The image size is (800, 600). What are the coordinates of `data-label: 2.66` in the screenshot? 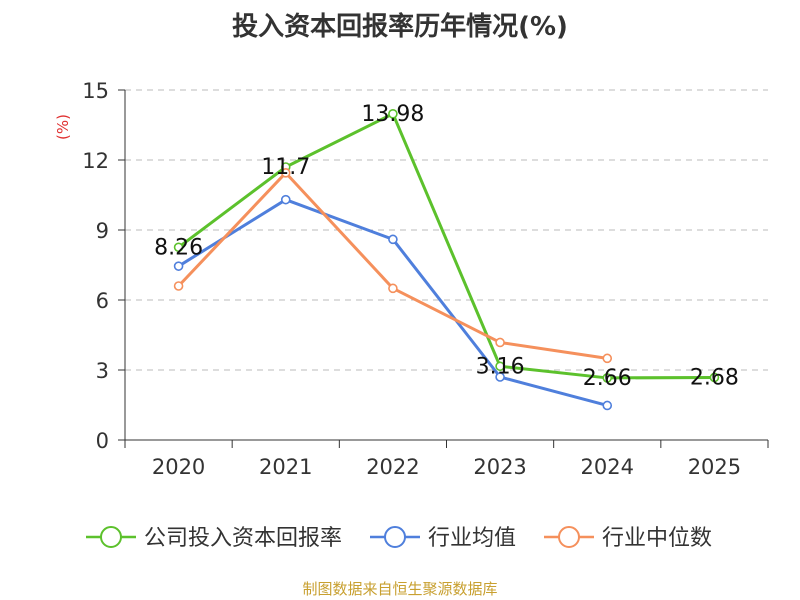 It's located at (607, 378).